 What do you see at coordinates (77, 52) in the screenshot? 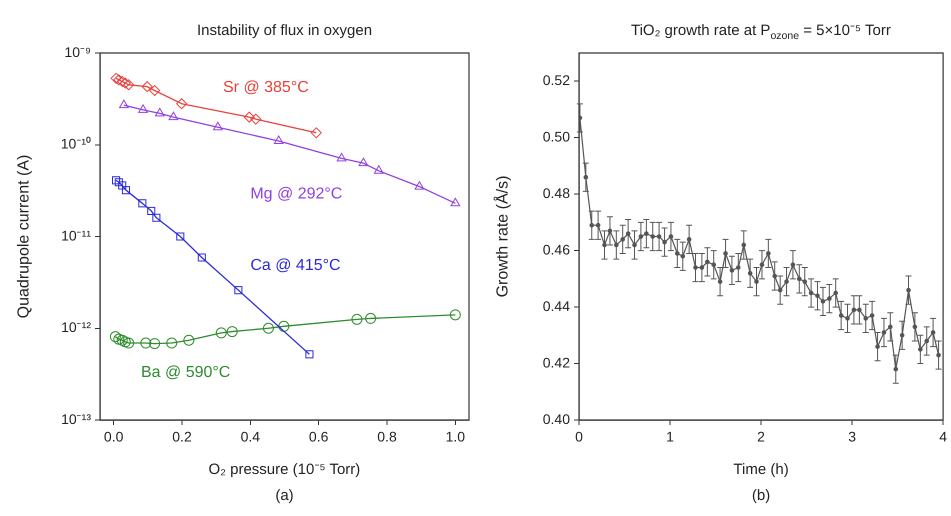
I see `y-tick-label: 10⁻⁹` at bounding box center [77, 52].